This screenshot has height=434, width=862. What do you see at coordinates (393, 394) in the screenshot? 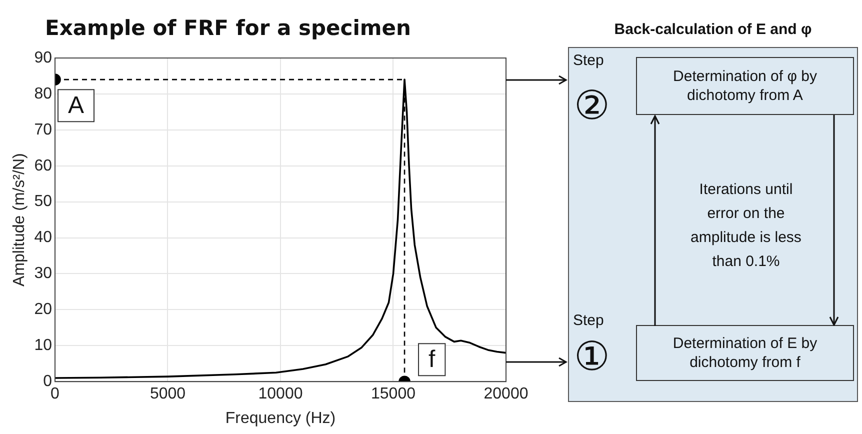
I see `x-tick-label: 15000` at bounding box center [393, 394].